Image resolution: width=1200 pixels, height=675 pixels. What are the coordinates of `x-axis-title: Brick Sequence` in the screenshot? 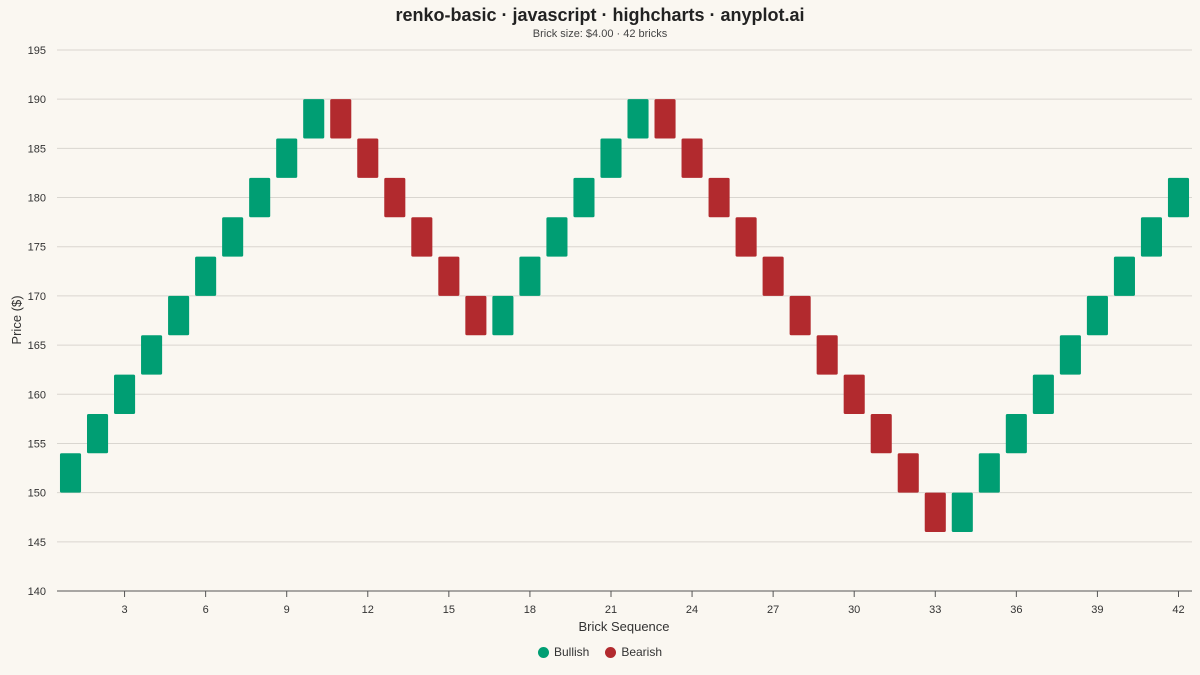 It's located at (623, 626).